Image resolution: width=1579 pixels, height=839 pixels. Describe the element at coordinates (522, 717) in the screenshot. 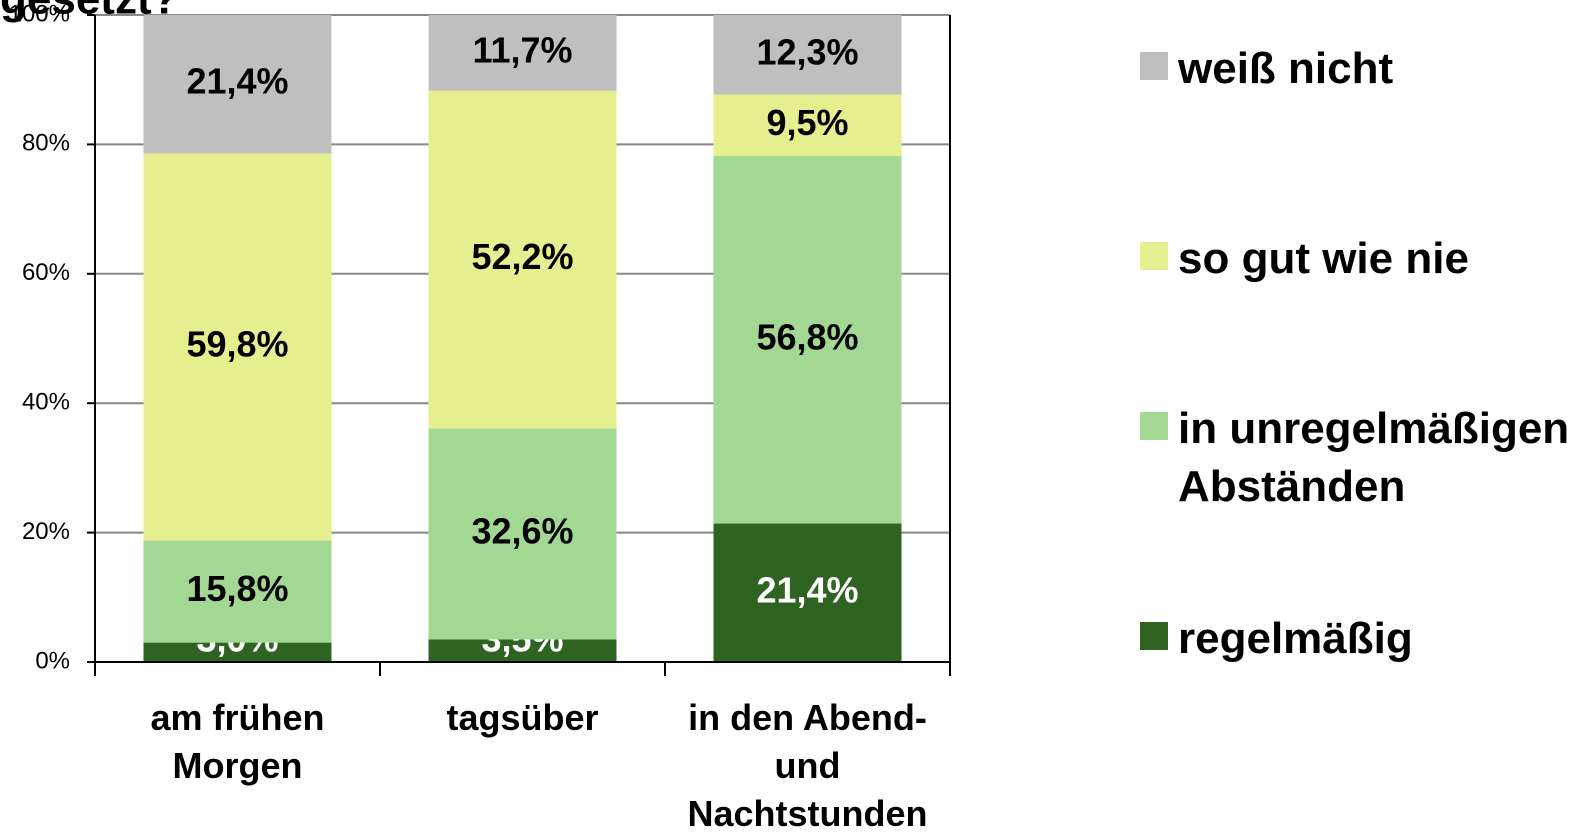

I see `x-tick-label: tagsüber` at that location.